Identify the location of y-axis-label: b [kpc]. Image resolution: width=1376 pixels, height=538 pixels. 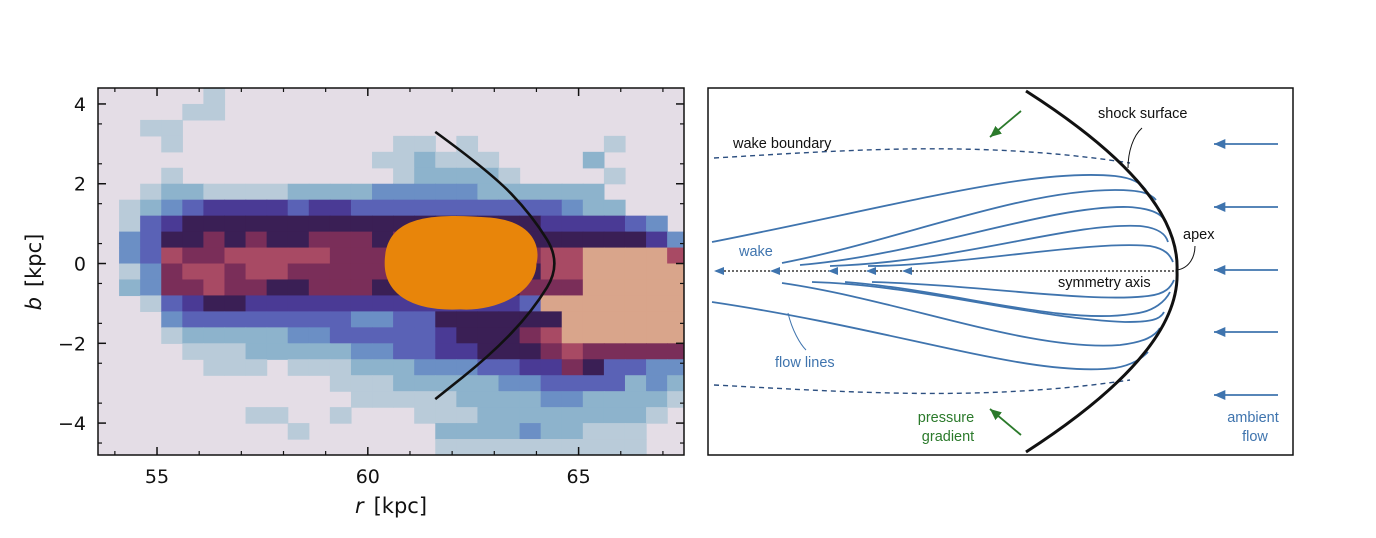
(34, 272).